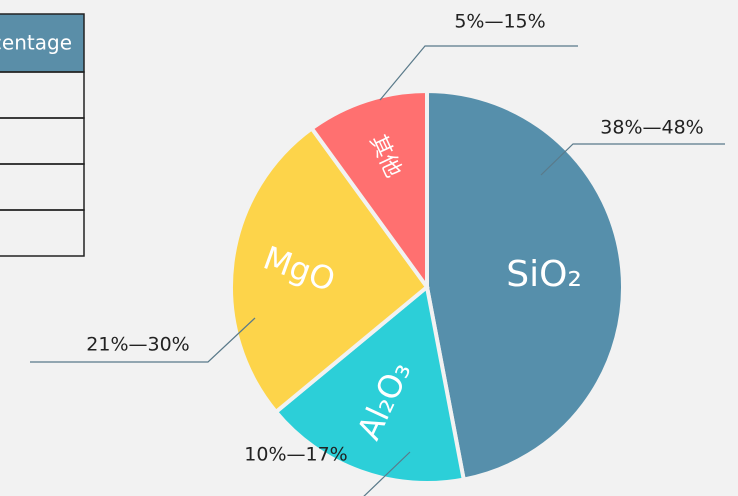 This screenshot has height=496, width=738. Describe the element at coordinates (544, 274) in the screenshot. I see `slice-label: SiO₂` at that location.